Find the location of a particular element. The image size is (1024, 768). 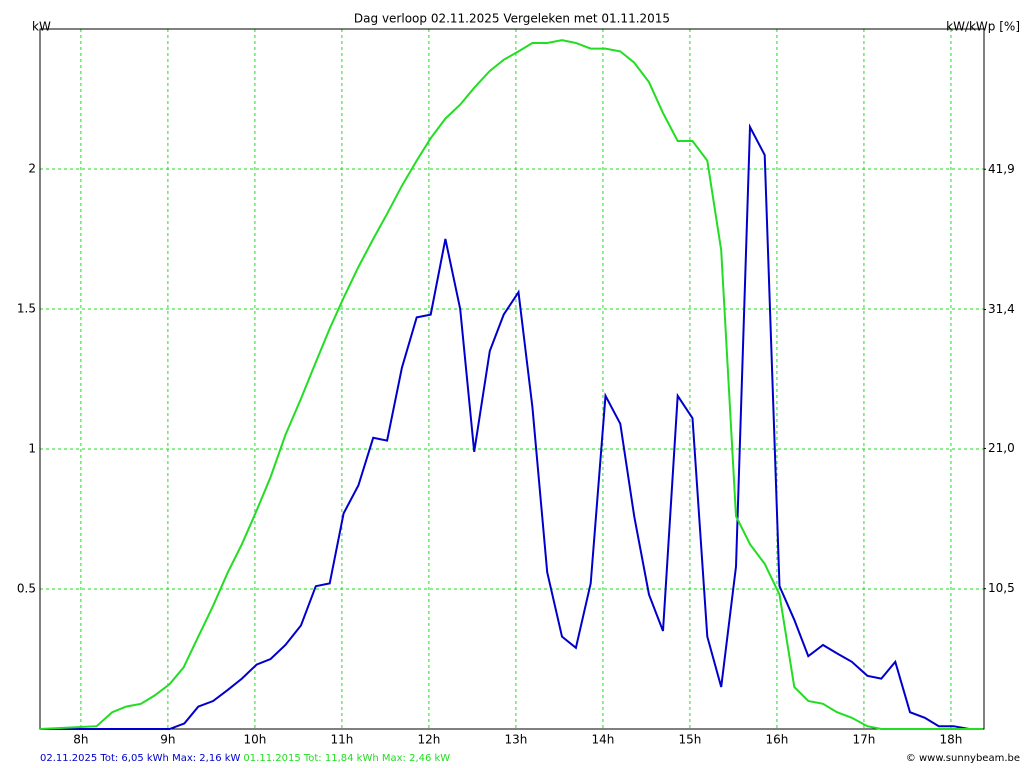

x-tick-label: 11h is located at coordinates (341, 740).